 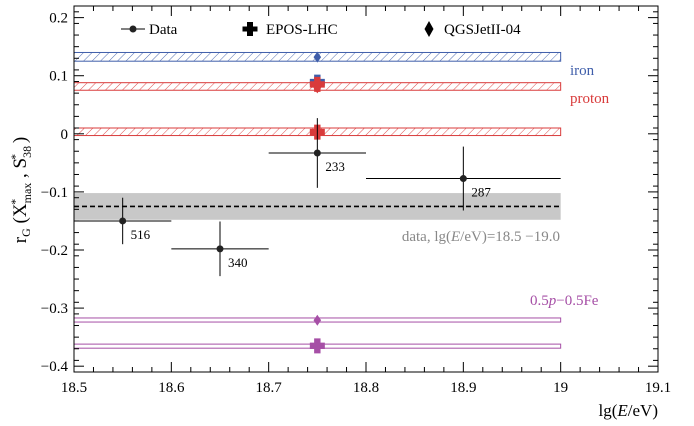 I want to click on x-tick-label: 19, so click(x=560, y=388).